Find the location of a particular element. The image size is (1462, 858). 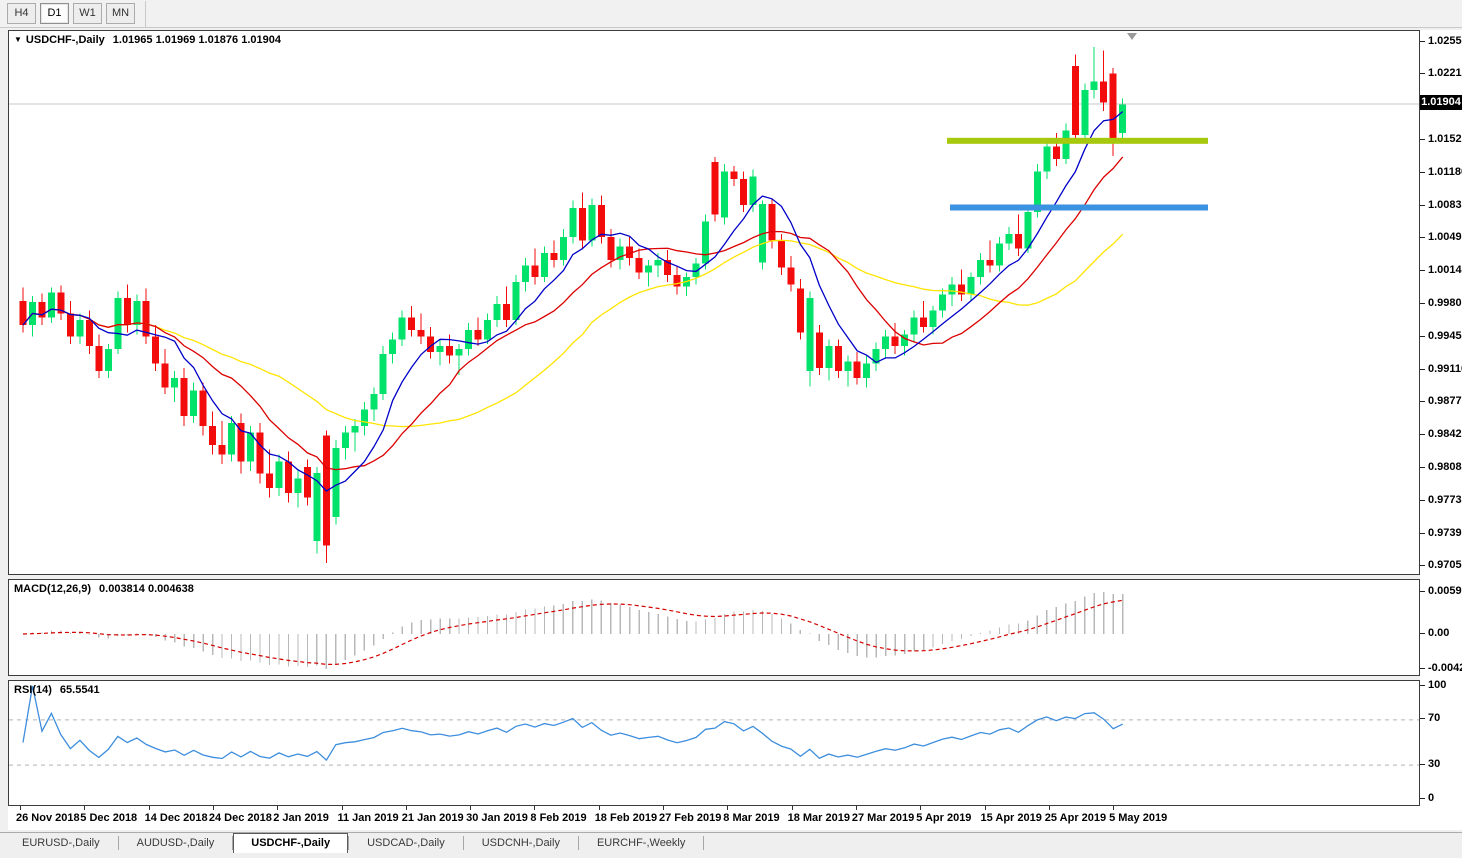

support-line is located at coordinates (1079, 207).